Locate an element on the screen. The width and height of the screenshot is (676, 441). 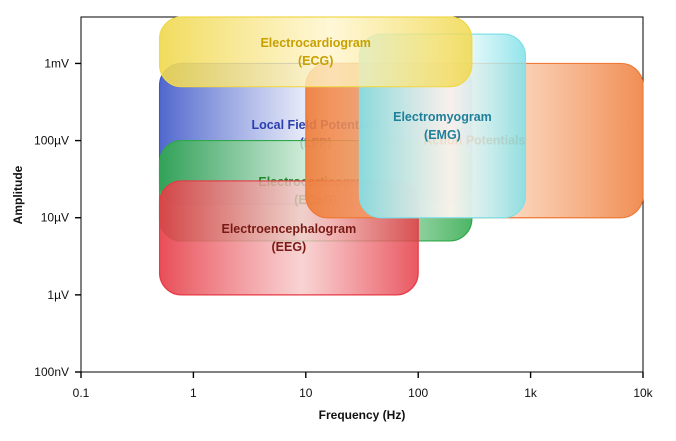
region-electrocardiogram: Electrocardiogram (ECG) is located at coordinates (315, 52).